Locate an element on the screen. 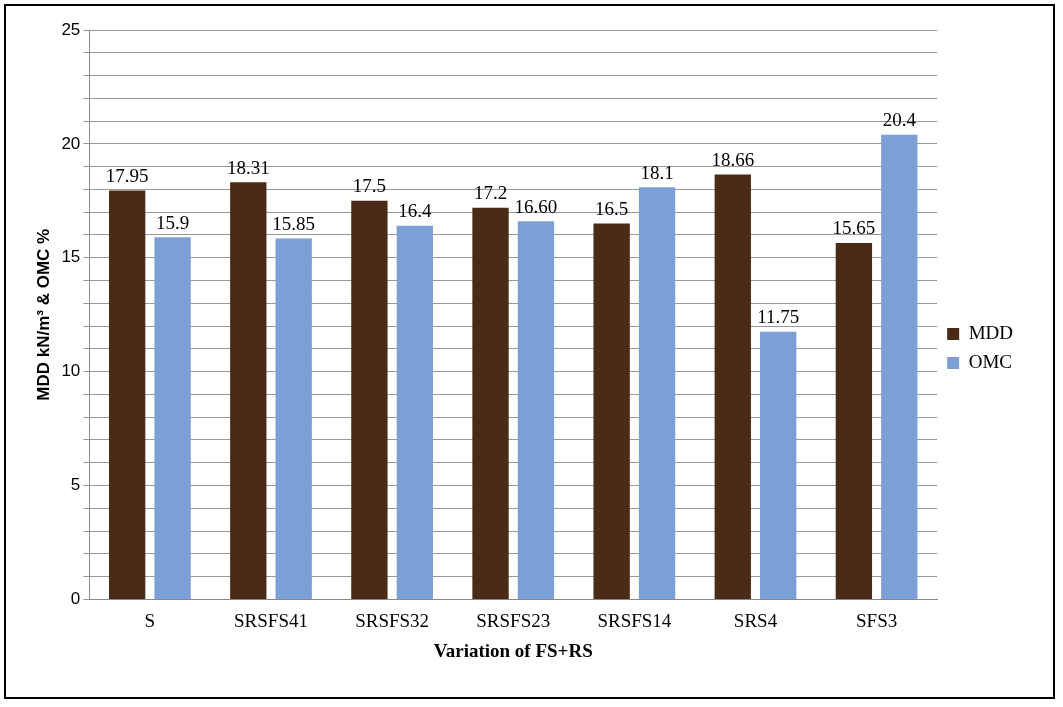 This screenshot has height=707, width=1063. data-label: 16.5 is located at coordinates (612, 209).